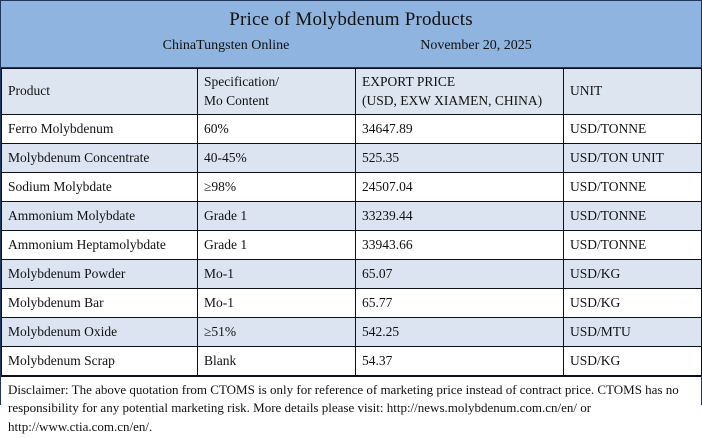  I want to click on cell-export-price: 24507.04, so click(459, 187).